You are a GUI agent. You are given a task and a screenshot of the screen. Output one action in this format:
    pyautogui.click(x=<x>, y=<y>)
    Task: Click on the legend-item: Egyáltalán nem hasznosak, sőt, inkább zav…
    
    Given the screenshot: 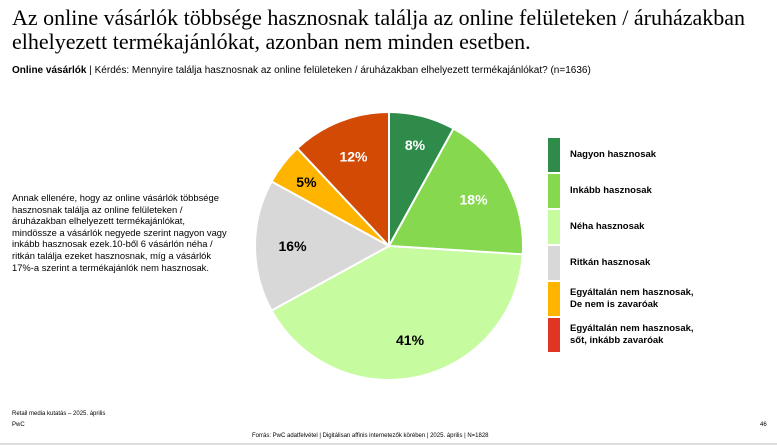 What is the action you would take?
    pyautogui.click(x=658, y=335)
    